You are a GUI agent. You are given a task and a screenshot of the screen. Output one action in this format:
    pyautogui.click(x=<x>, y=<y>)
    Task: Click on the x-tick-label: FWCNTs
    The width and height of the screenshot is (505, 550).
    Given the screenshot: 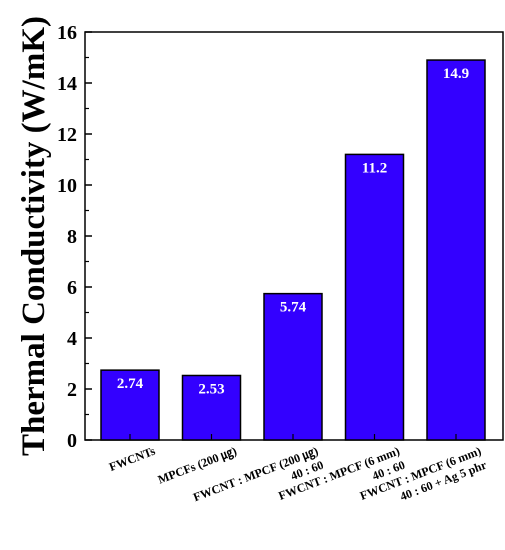 What is the action you would take?
    pyautogui.click(x=132, y=459)
    